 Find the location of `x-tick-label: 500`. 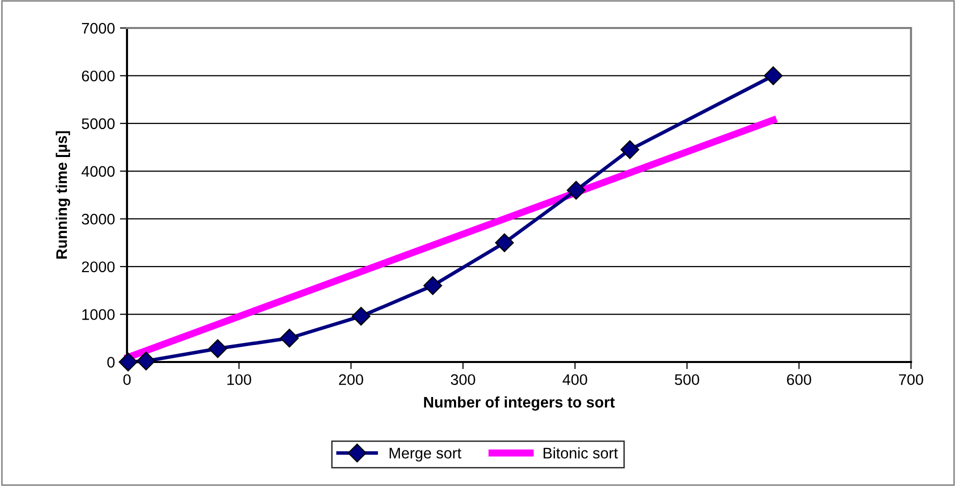

x-tick-label: 500 is located at coordinates (687, 380).